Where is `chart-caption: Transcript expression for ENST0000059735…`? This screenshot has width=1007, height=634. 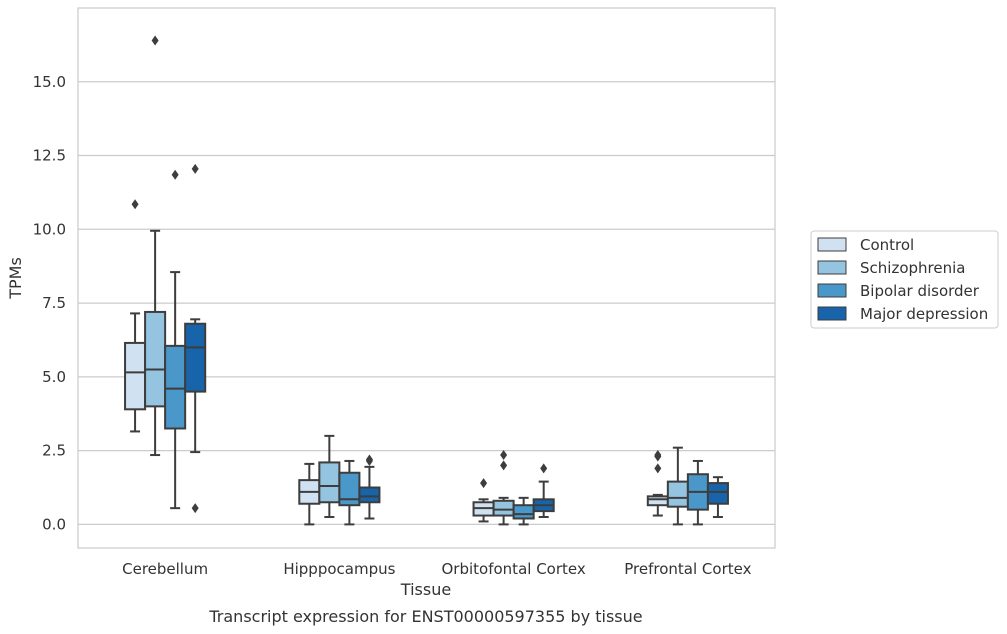
chart-caption: Transcript expression for ENST0000059735… is located at coordinates (425, 616).